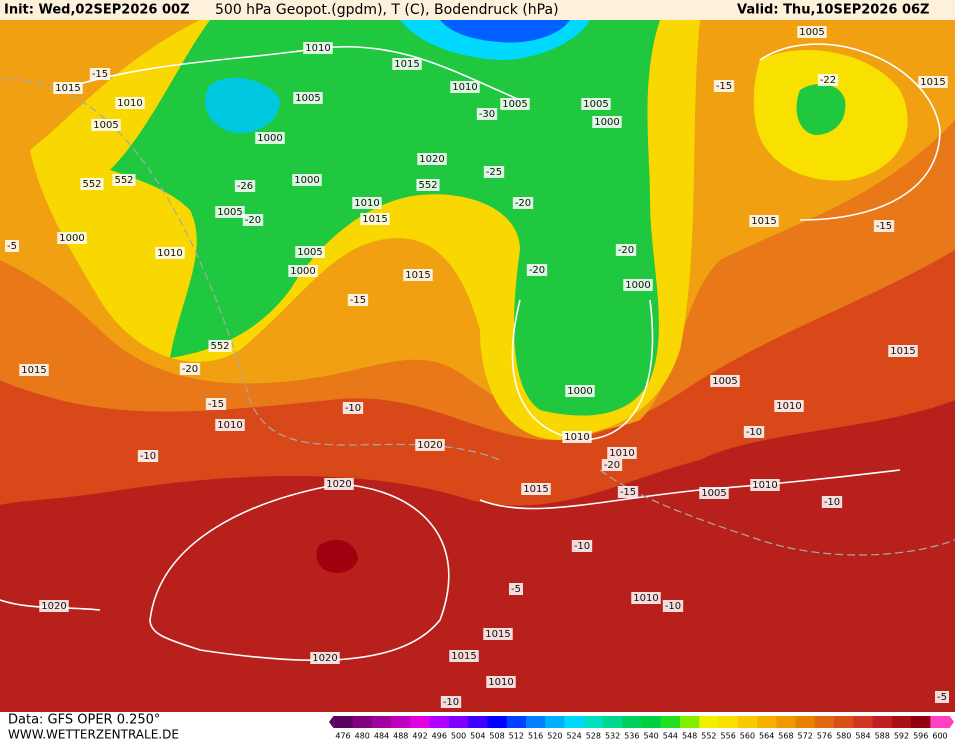 This screenshot has width=955, height=746. I want to click on scale-label: 584, so click(862, 736).